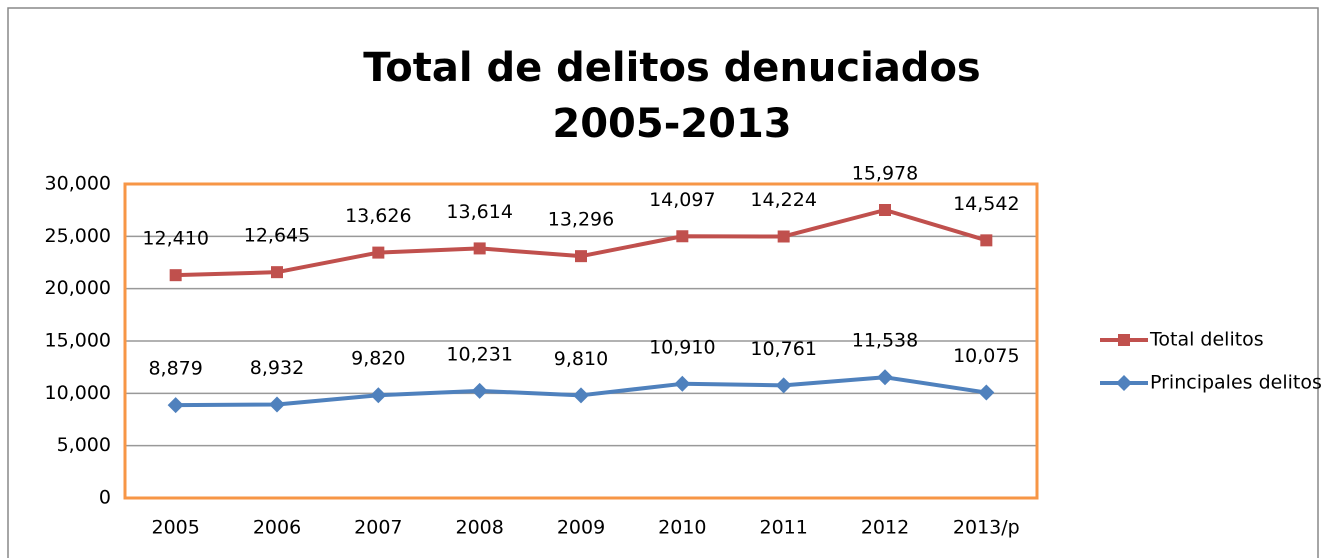 This screenshot has height=558, width=1326. I want to click on x-tick-label: 2012, so click(885, 528).